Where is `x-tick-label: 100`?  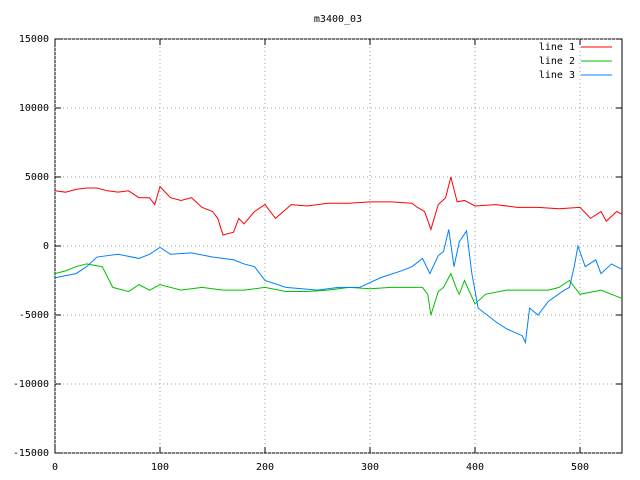 x-tick-label: 100 is located at coordinates (160, 467).